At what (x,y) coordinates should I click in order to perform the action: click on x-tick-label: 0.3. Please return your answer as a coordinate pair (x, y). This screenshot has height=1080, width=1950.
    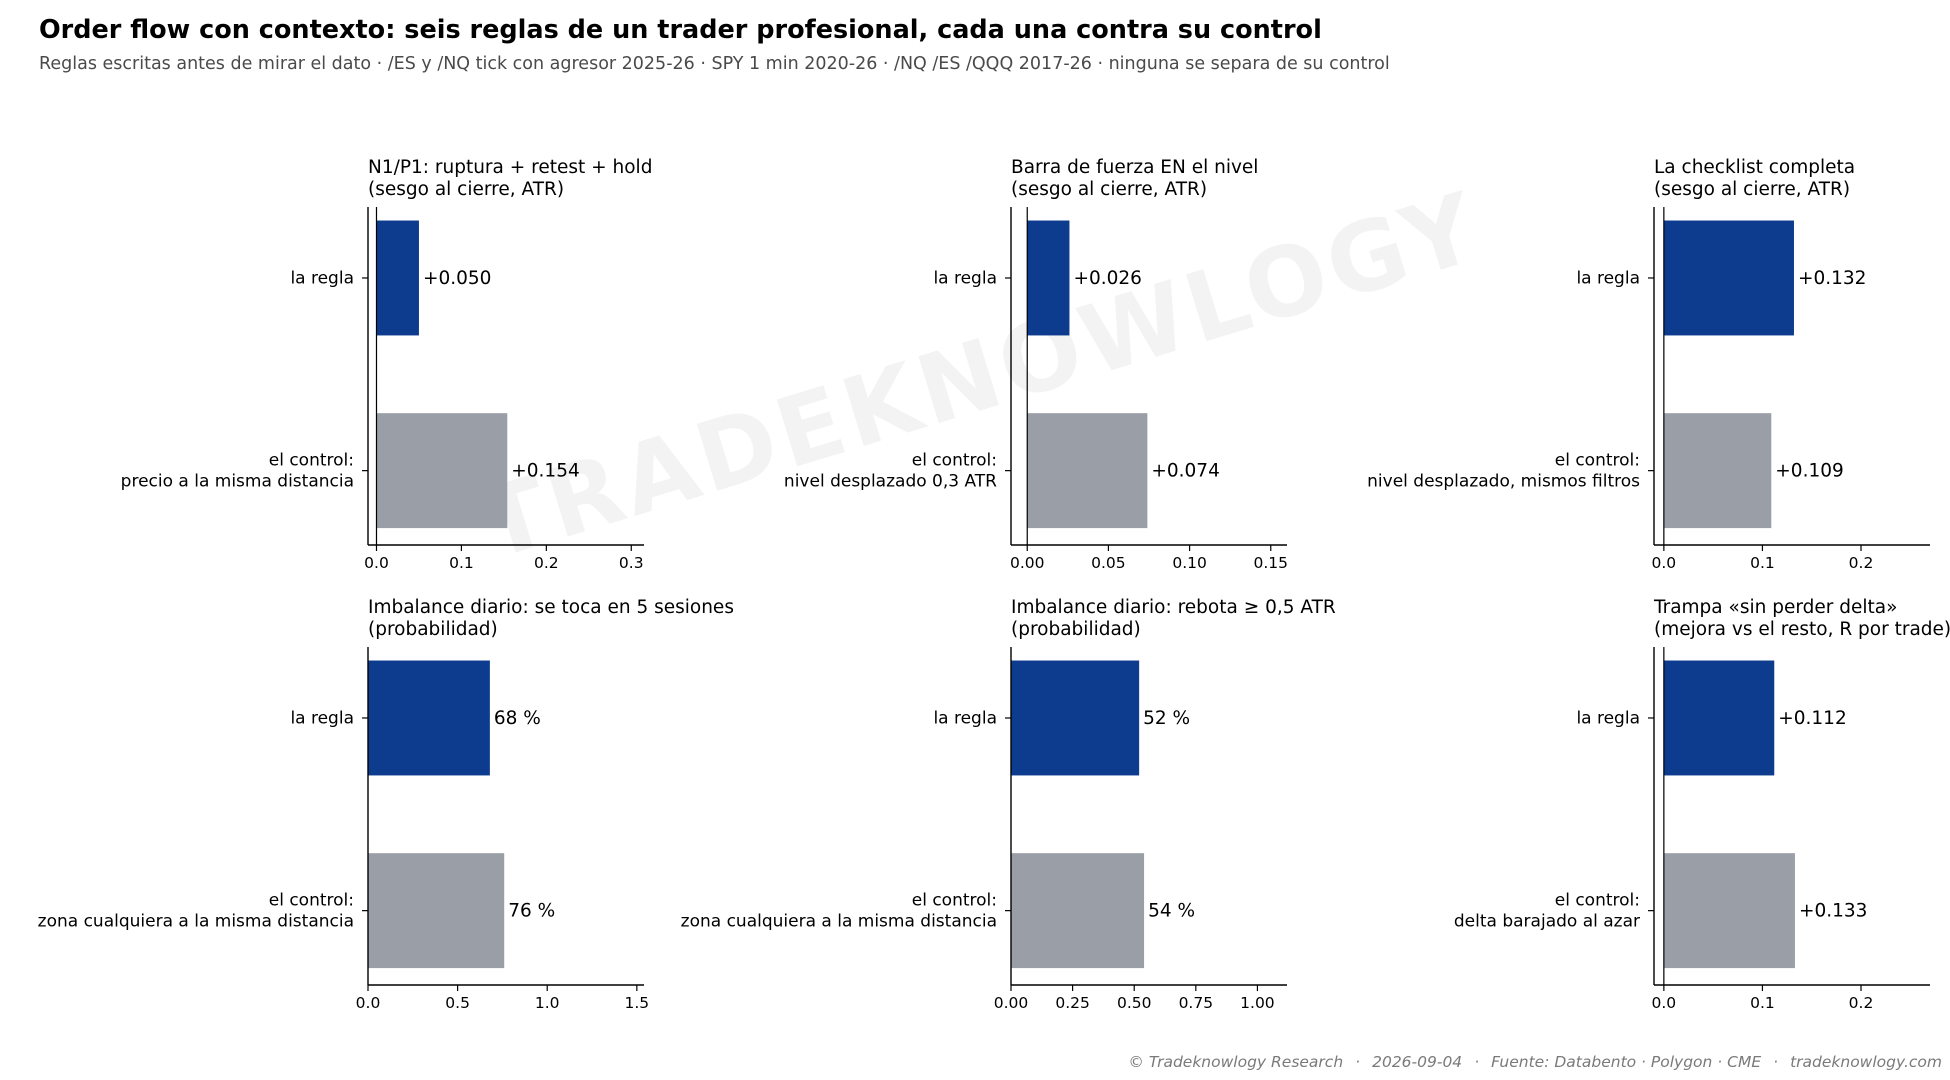
    Looking at the image, I should click on (631, 563).